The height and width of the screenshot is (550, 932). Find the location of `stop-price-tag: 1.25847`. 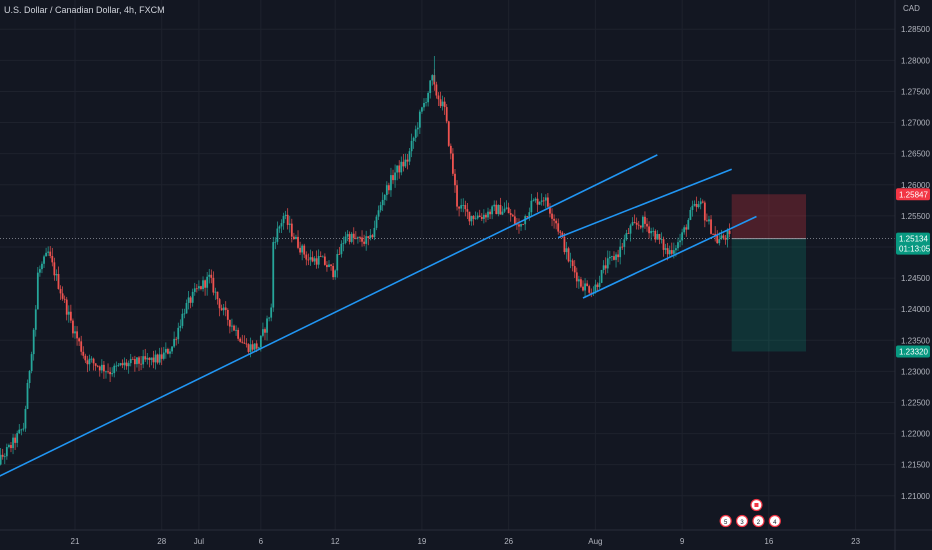

stop-price-tag: 1.25847 is located at coordinates (913, 194).